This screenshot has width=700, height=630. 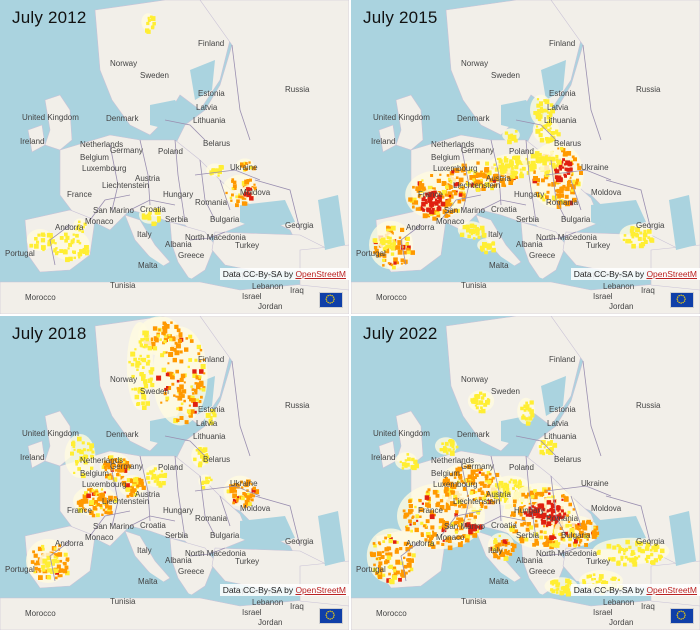 I want to click on country-label-latvia: Latvia, so click(x=558, y=107).